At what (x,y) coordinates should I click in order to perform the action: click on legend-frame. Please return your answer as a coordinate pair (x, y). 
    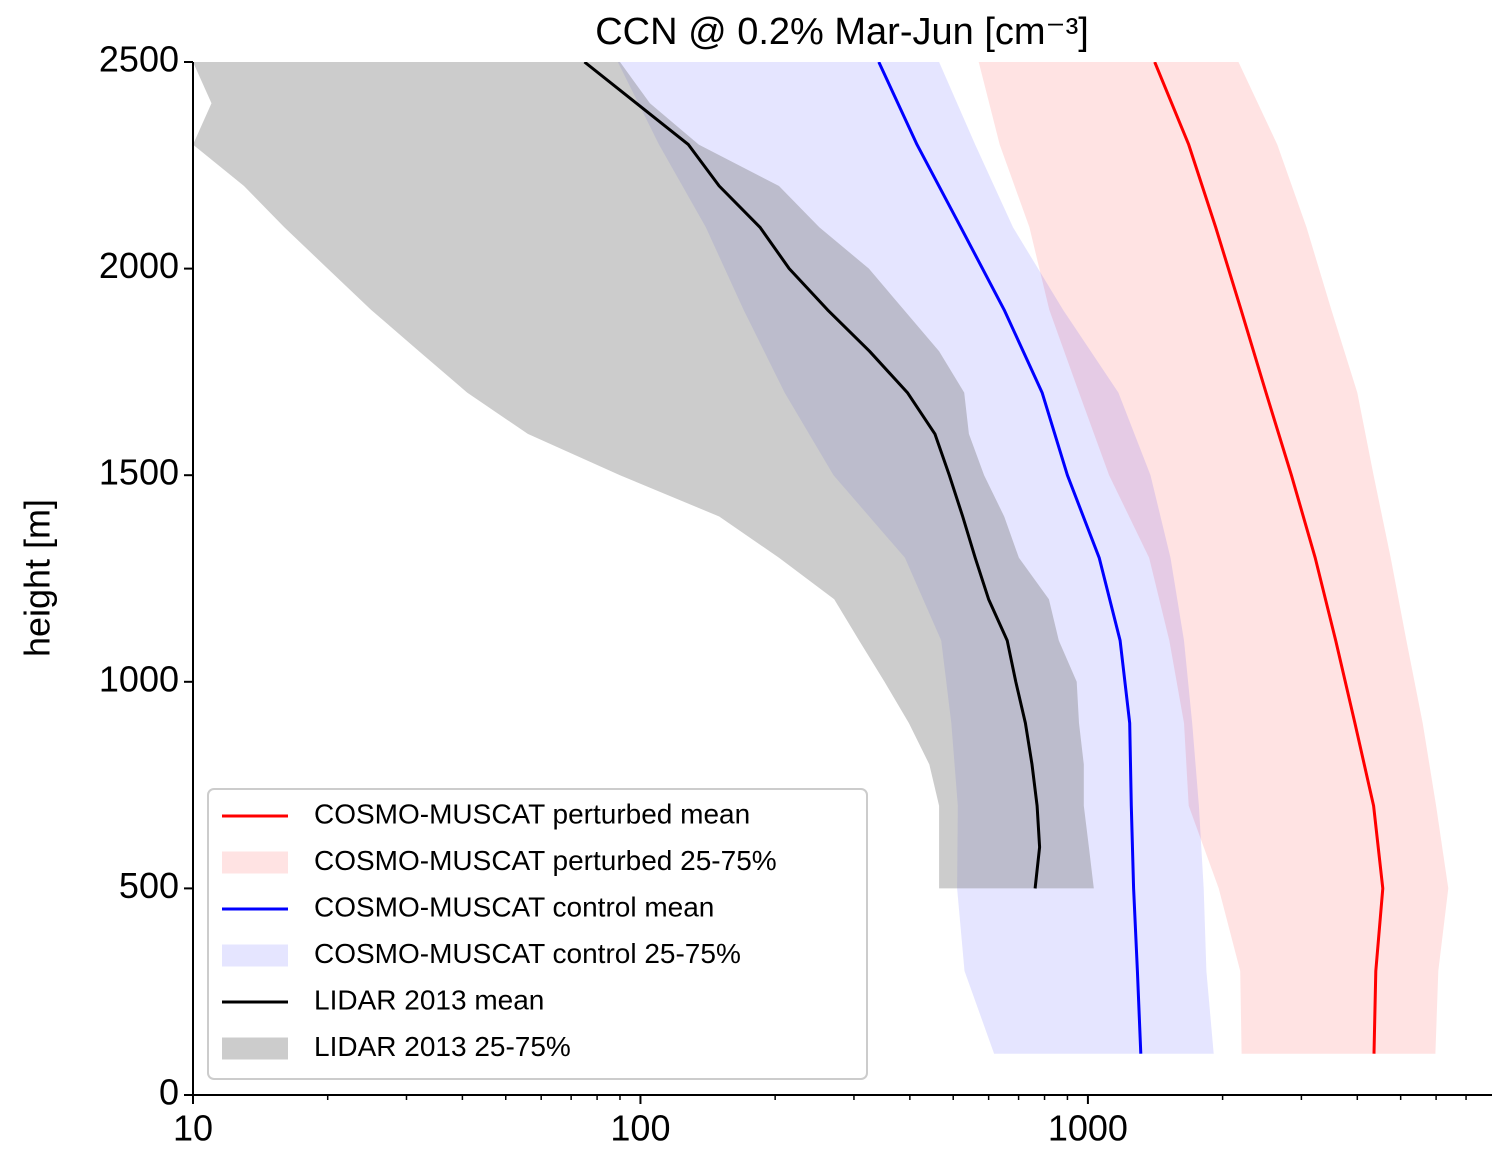
    Looking at the image, I should click on (537, 934).